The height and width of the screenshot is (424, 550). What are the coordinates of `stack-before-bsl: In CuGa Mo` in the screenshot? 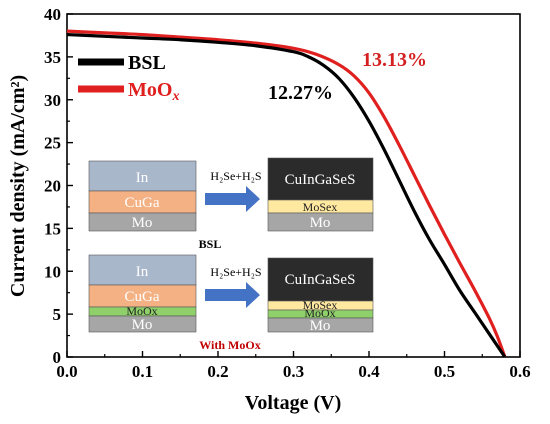 It's located at (142, 196).